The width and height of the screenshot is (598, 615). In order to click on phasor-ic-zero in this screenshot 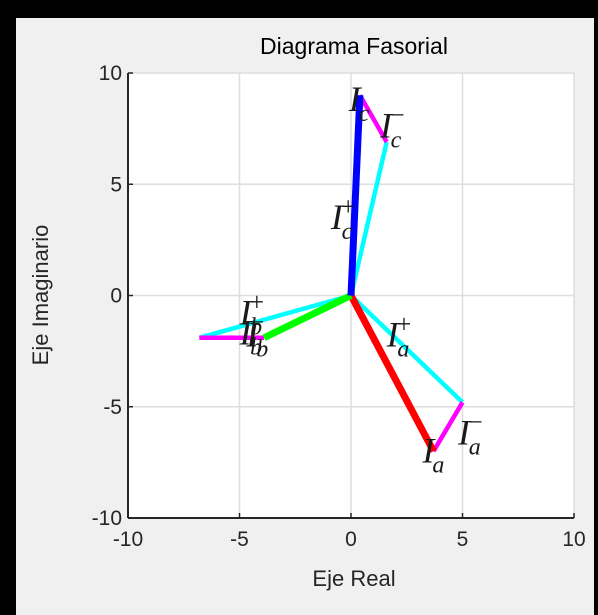, I will do `click(373, 119)`.